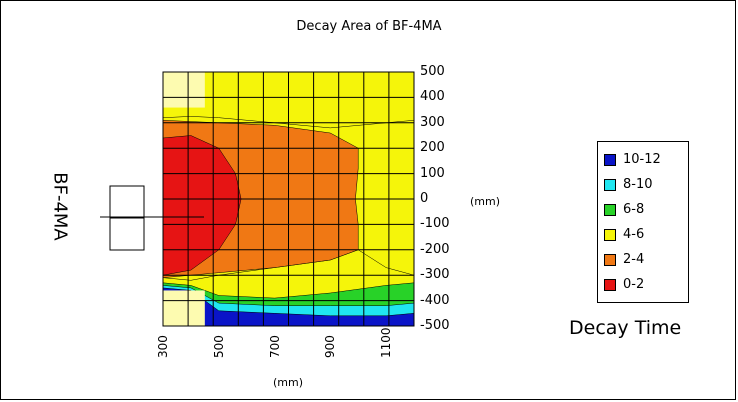 The height and width of the screenshot is (402, 738). Describe the element at coordinates (432, 97) in the screenshot. I see `y-tick-label: 400` at that location.